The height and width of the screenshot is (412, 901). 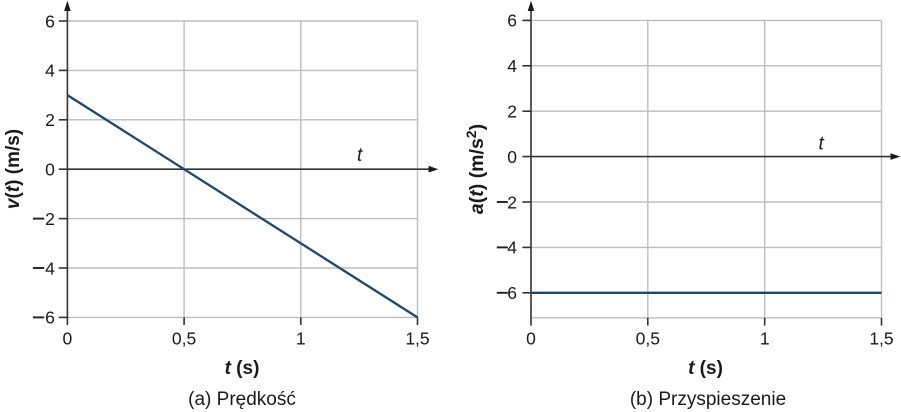 What do you see at coordinates (475, 169) in the screenshot?
I see `svg-text: a(t) (m/s2)` at bounding box center [475, 169].